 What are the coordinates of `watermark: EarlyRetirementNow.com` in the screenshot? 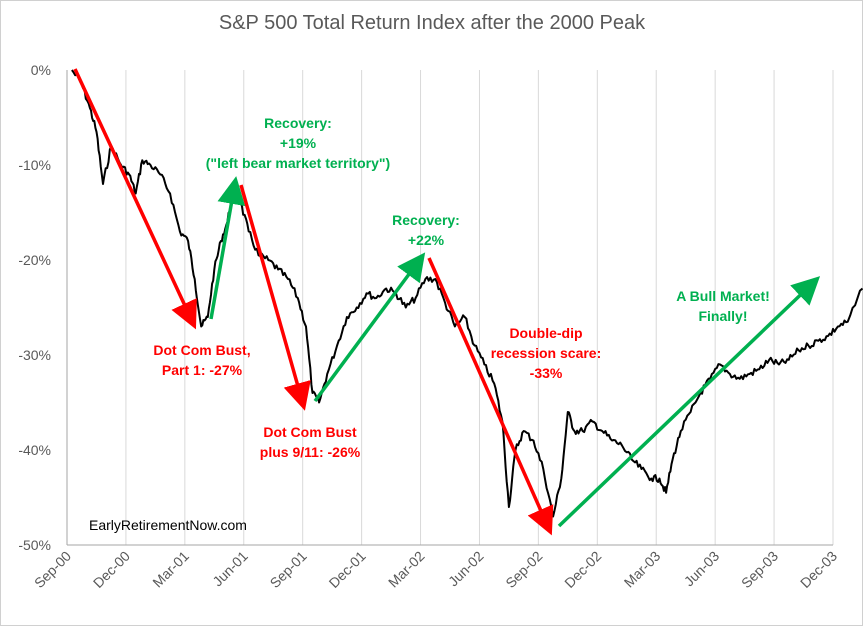 It's located at (168, 525).